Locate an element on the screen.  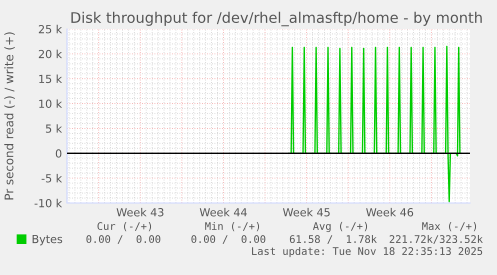
chart-title: Disk throughput for /dev/rhel_almasftp/home - by month is located at coordinates (276, 19).